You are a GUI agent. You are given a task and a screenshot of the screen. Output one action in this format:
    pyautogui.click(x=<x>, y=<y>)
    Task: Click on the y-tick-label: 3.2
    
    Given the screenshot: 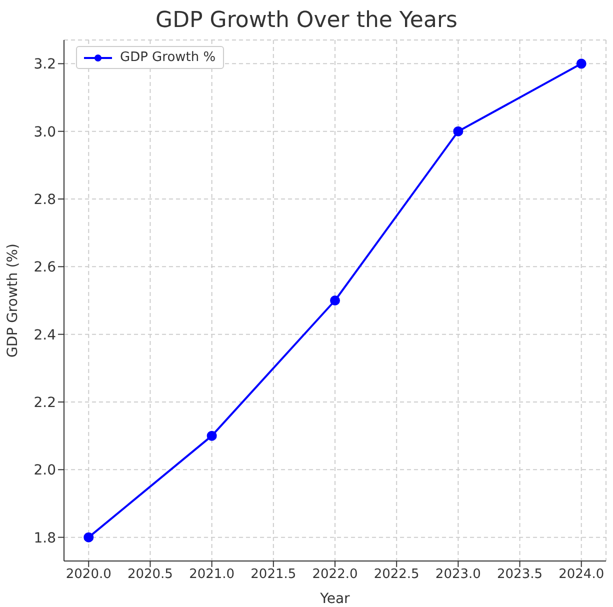 What is the action you would take?
    pyautogui.click(x=45, y=64)
    